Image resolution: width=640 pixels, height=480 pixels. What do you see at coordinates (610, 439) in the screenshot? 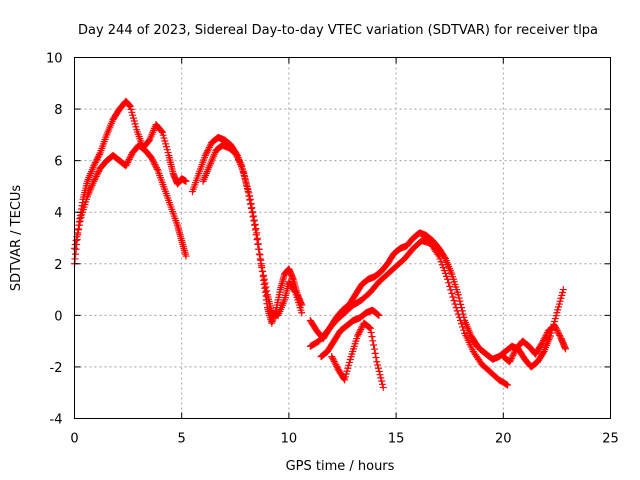
I see `x-tick-label: 25` at bounding box center [610, 439].